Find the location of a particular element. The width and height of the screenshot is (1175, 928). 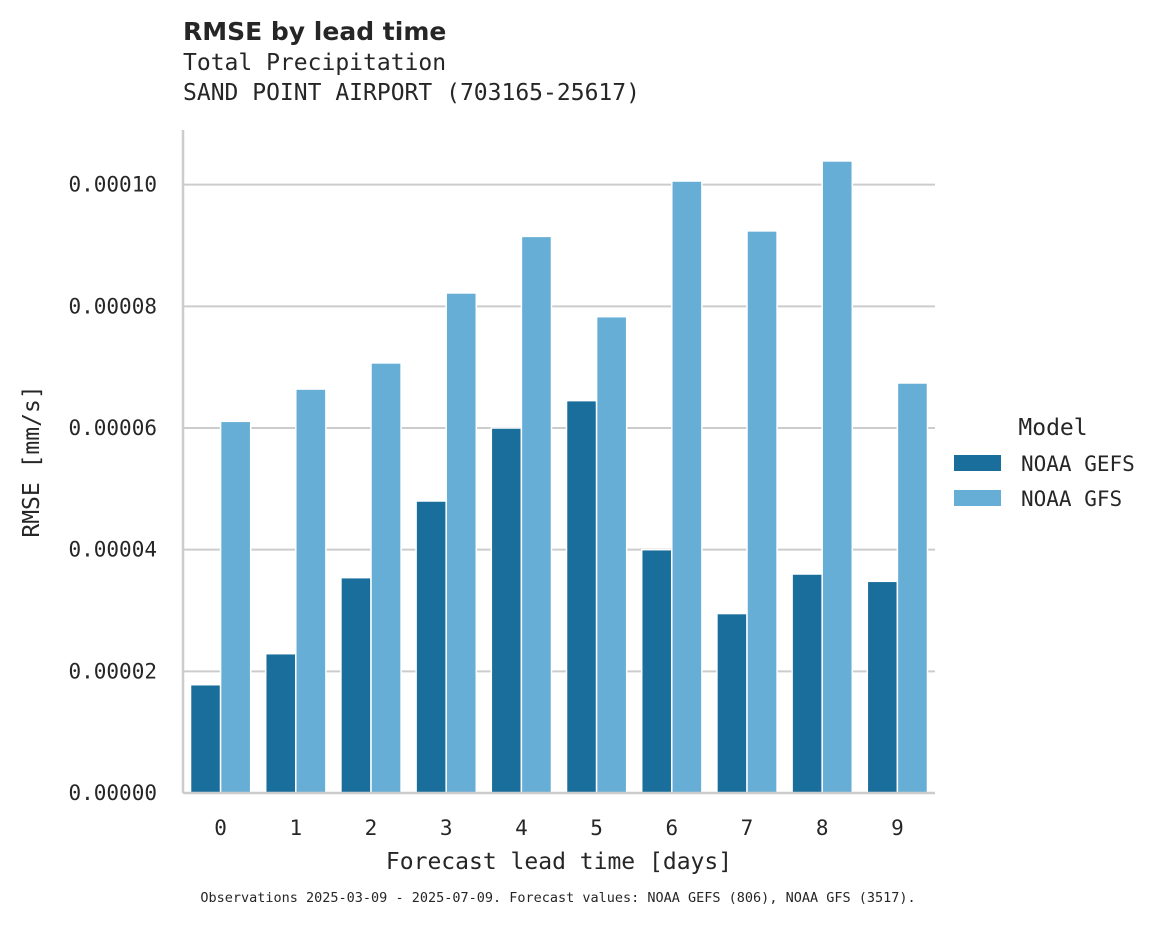

chart-subtitle-variable: Total Precipitation is located at coordinates (315, 63).